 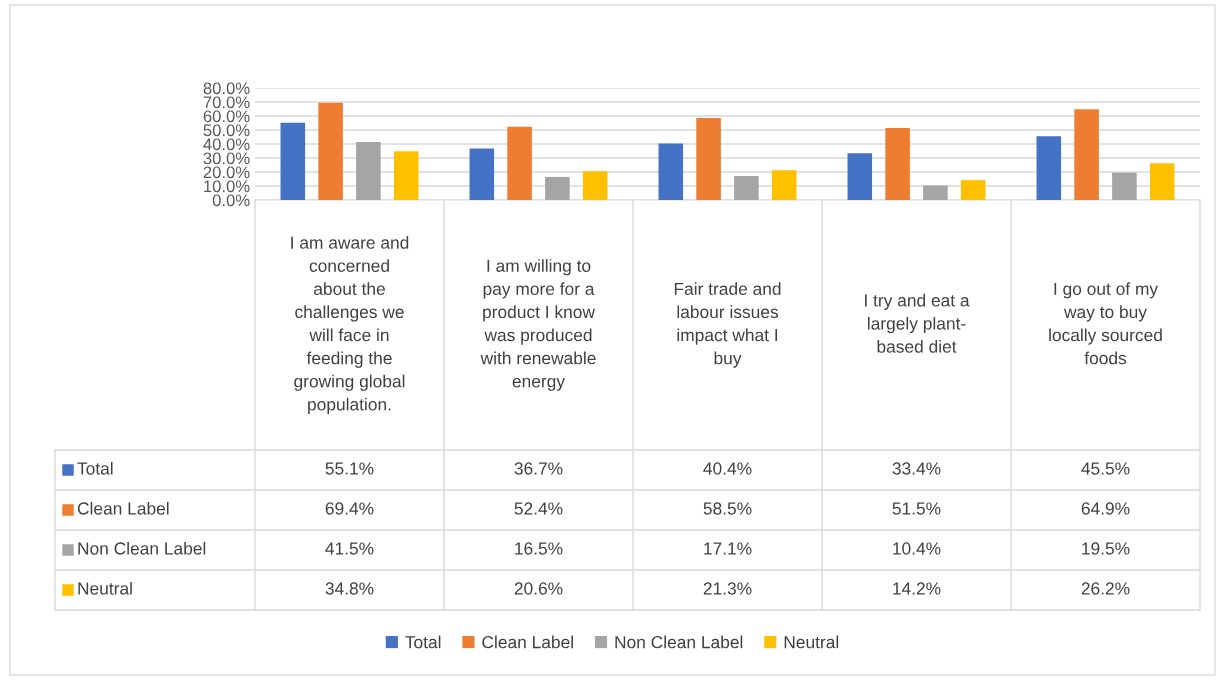 I want to click on data-label: 20.6%, so click(x=538, y=588).